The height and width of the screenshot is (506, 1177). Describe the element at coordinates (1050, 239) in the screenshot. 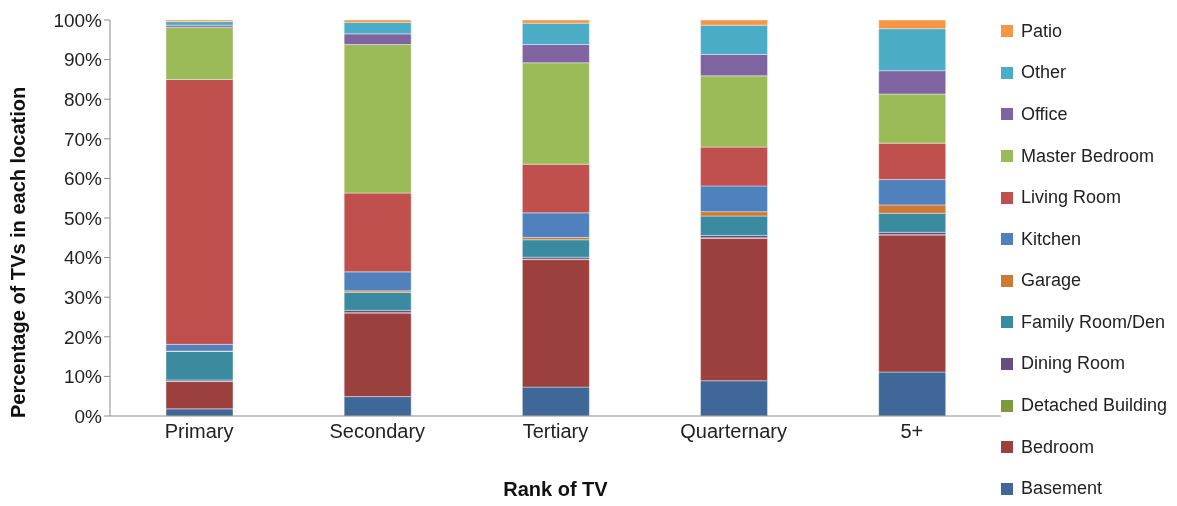

I see `legend-label: Kitchen` at that location.